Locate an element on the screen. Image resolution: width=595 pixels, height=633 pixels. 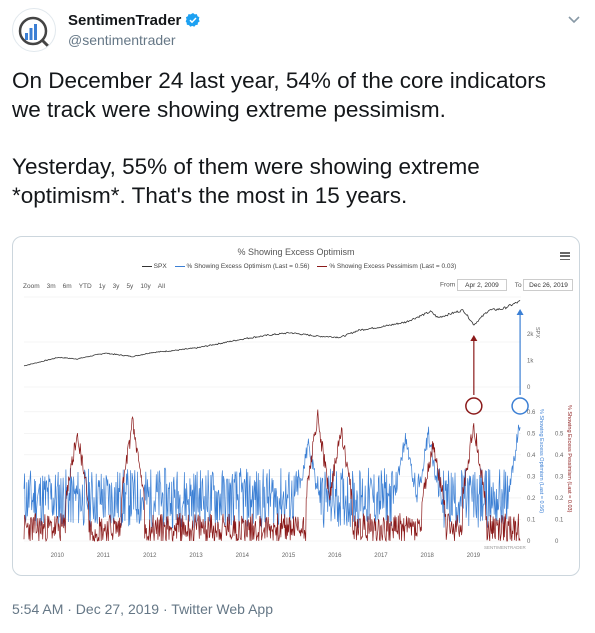
x-tick-2012: 2012 is located at coordinates (150, 556).